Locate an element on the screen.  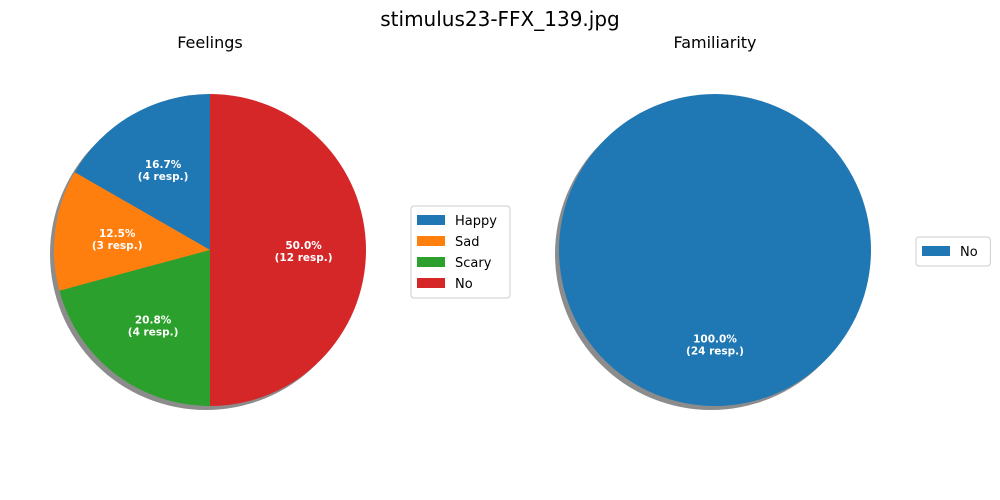
pie-slice-feelings-no is located at coordinates (288, 250).